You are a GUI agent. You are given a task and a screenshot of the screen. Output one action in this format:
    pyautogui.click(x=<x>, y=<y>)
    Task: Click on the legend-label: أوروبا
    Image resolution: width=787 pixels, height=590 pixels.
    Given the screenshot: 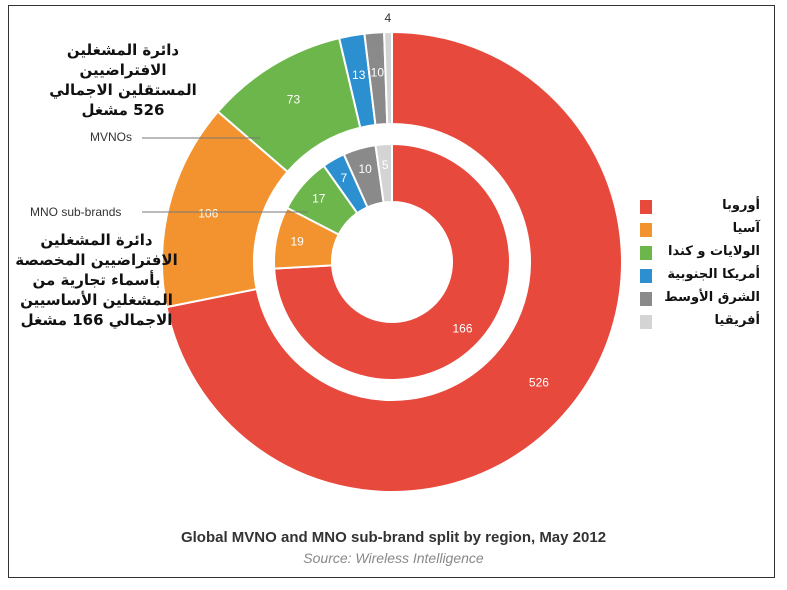 What is the action you would take?
    pyautogui.click(x=741, y=205)
    